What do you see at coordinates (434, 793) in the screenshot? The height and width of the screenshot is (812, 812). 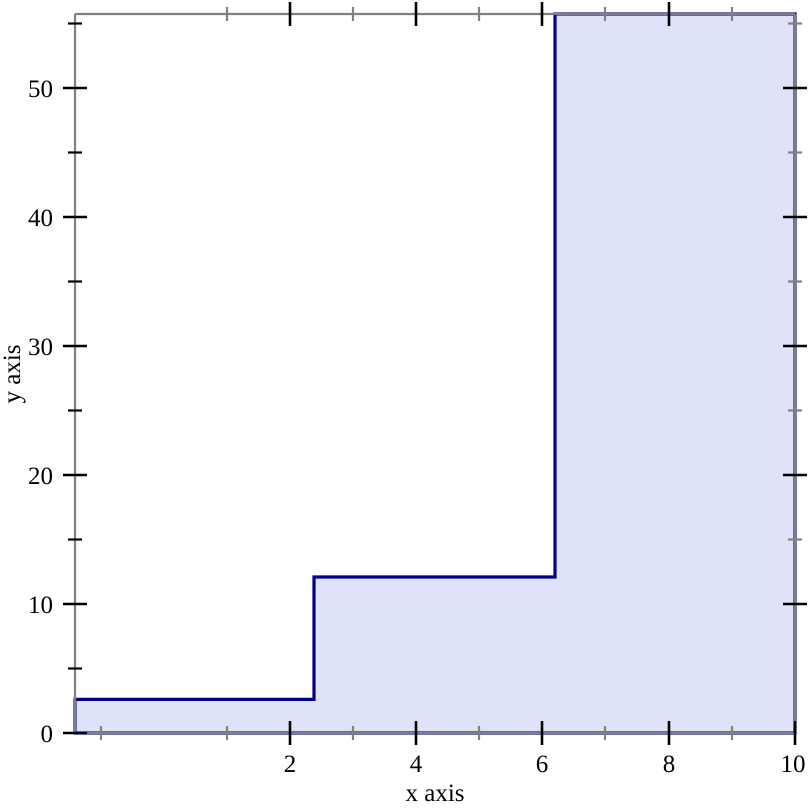 I see `x-axis-title: x axis` at bounding box center [434, 793].